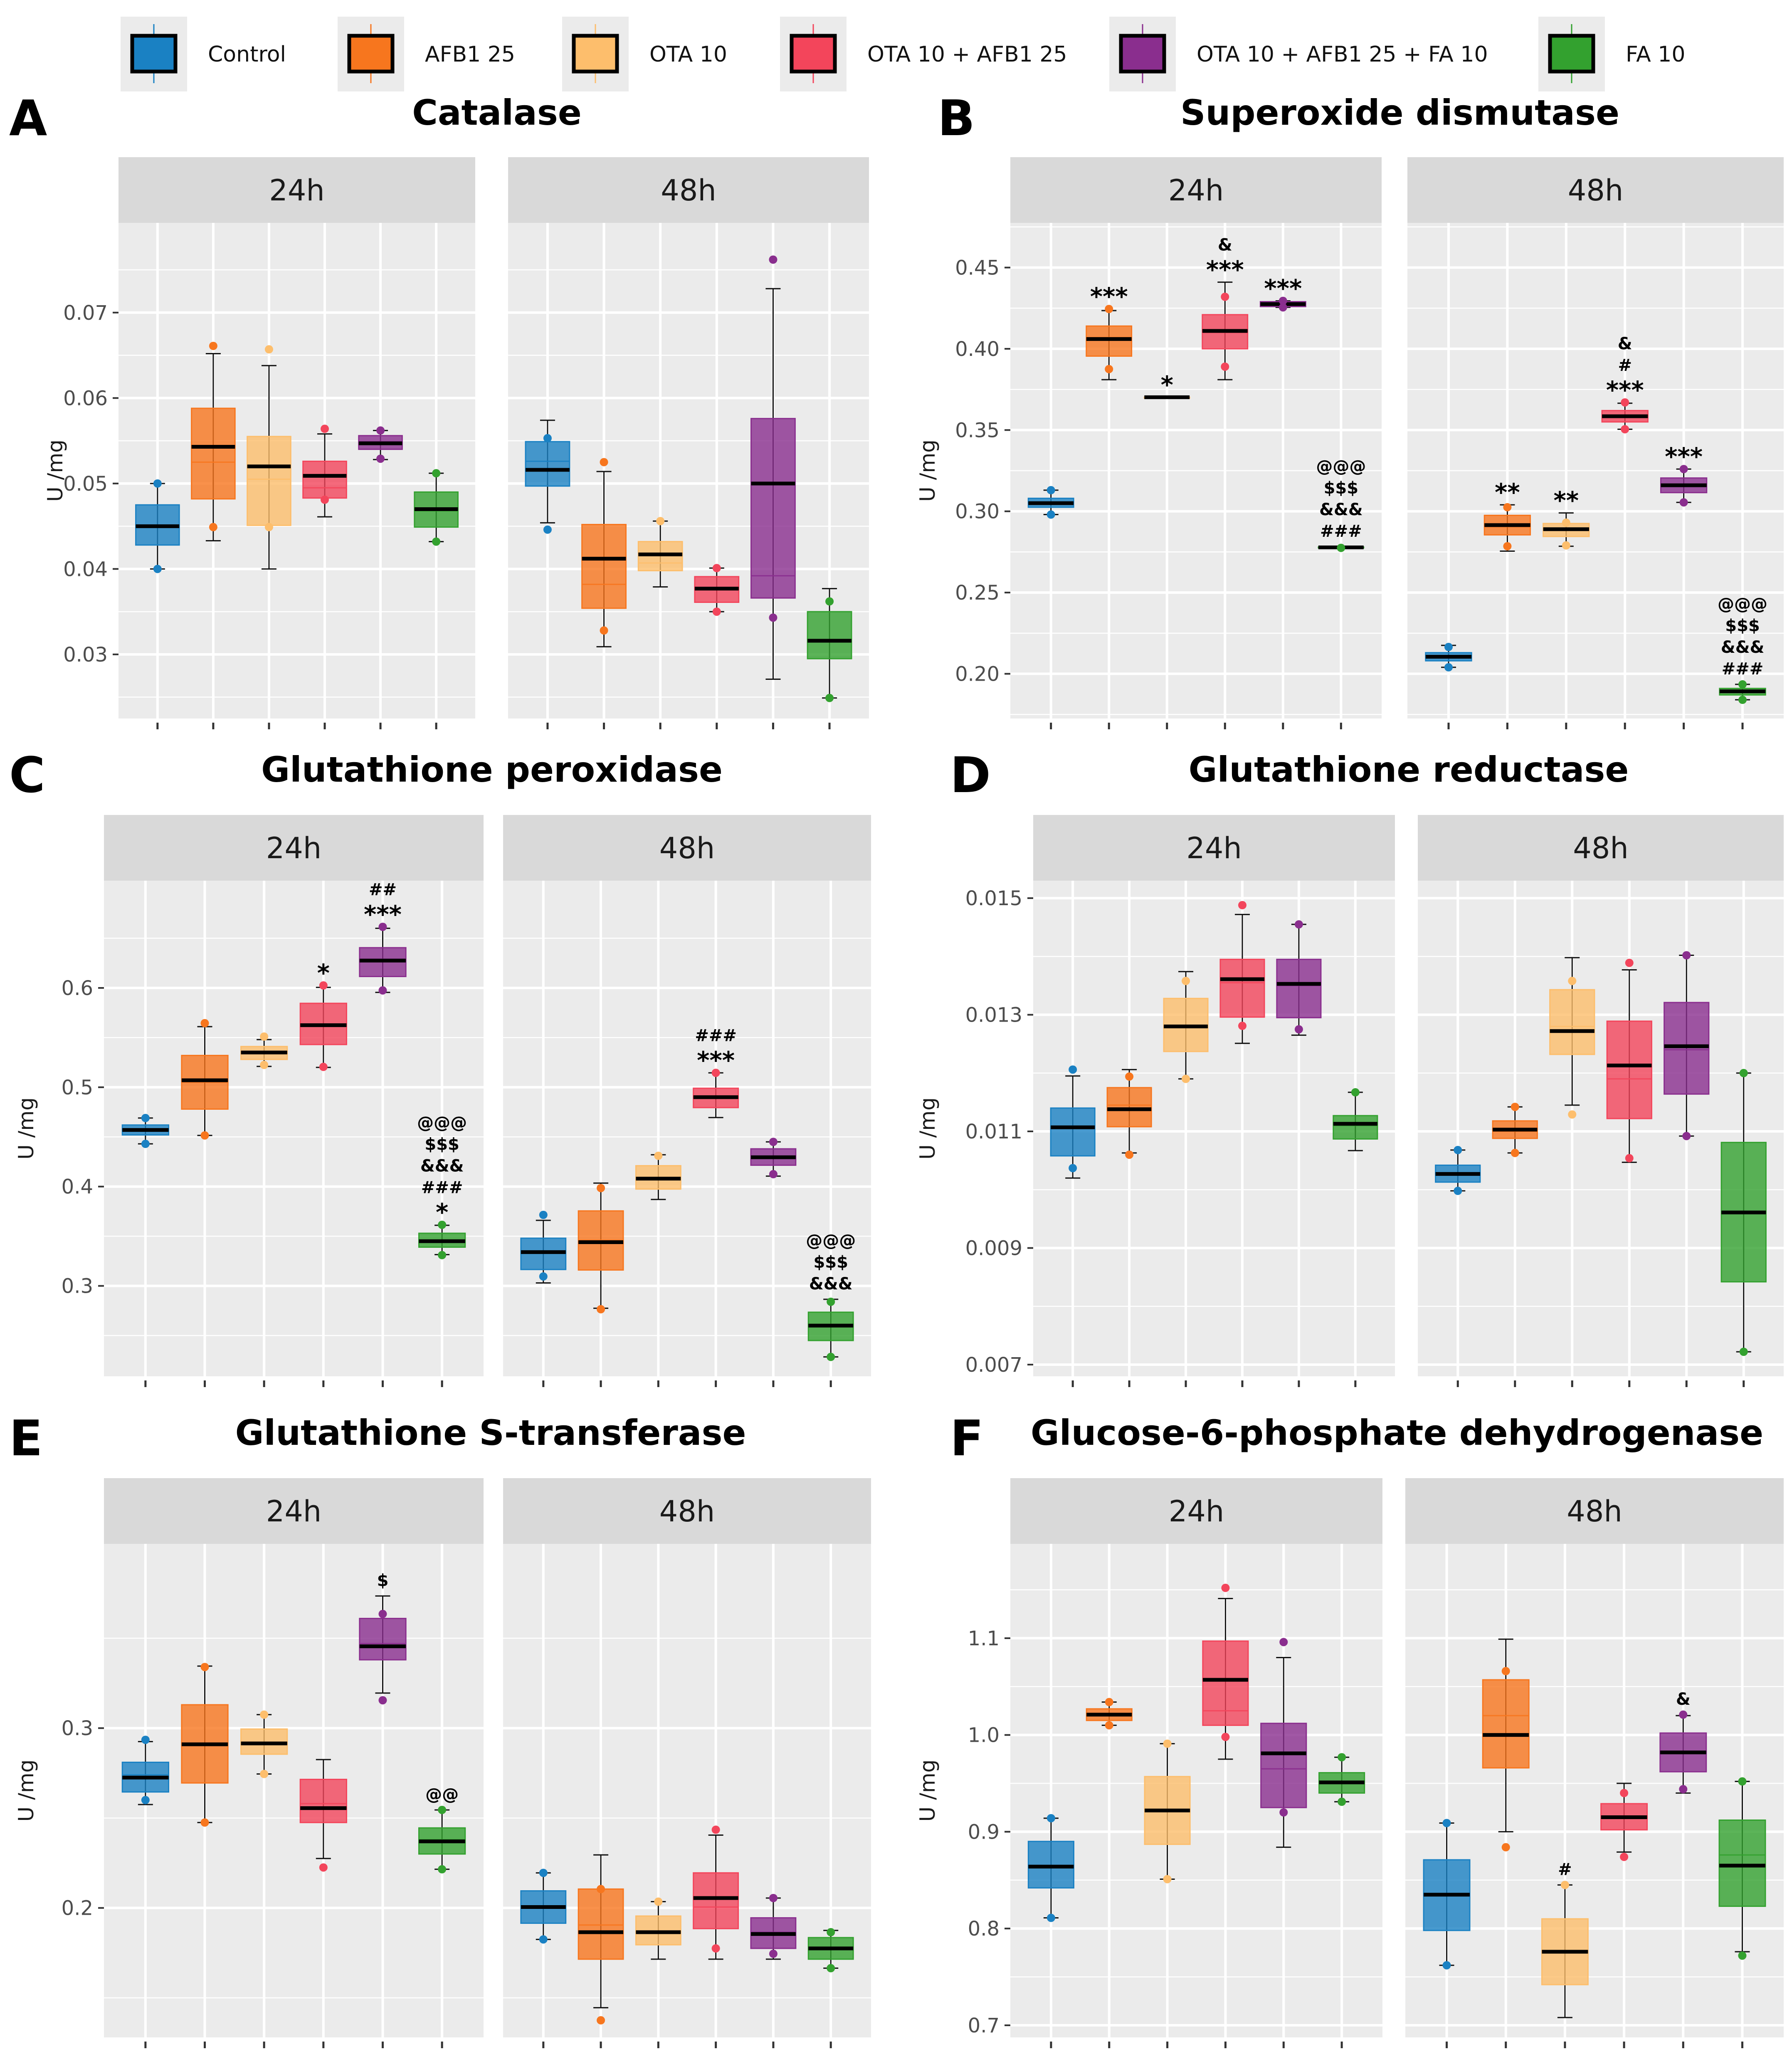 The height and width of the screenshot is (2064, 1792). Describe the element at coordinates (956, 118) in the screenshot. I see `panel-letter: B` at that location.